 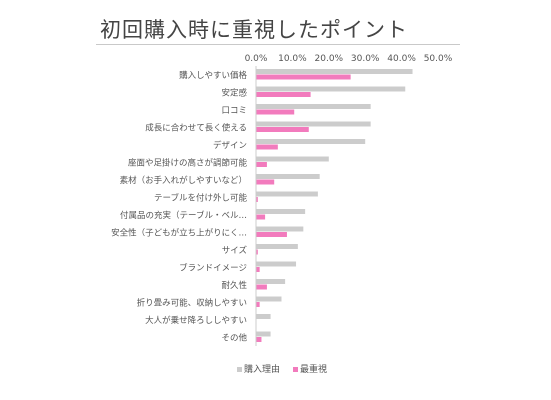 What do you see at coordinates (192, 303) in the screenshot?
I see `category-label: 折り畳み可能、収納しやすい` at bounding box center [192, 303].